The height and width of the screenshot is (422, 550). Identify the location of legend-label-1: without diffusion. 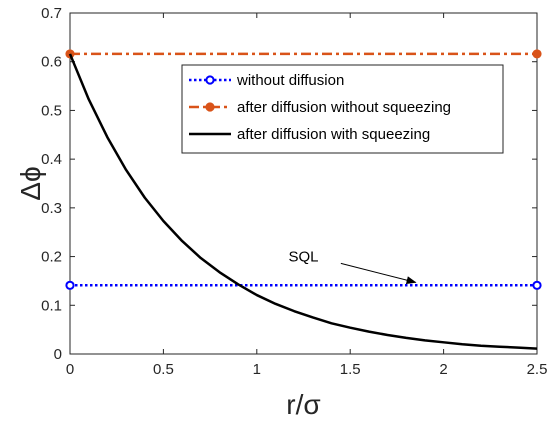
(290, 80).